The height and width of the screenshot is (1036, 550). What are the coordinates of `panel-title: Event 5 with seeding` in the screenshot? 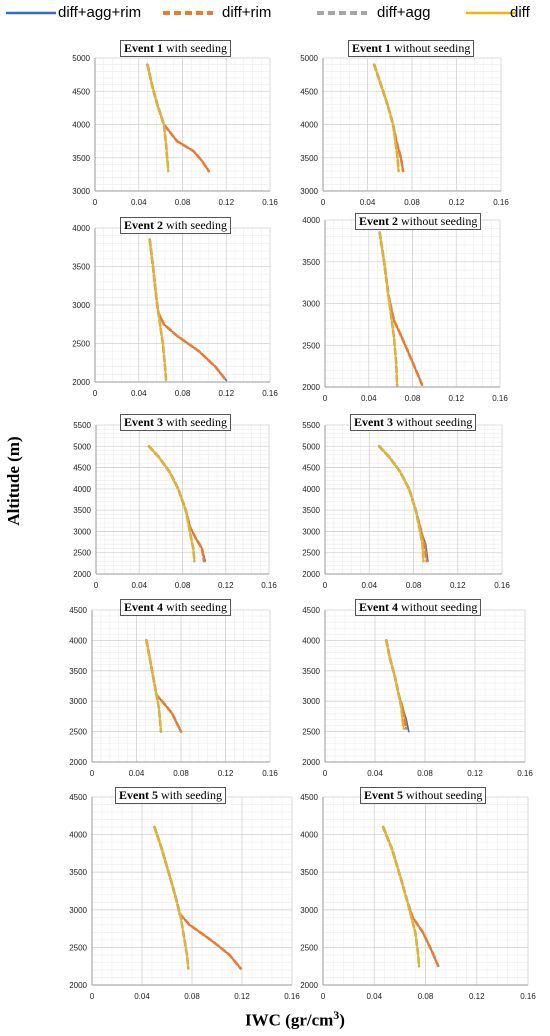 It's located at (170, 795).